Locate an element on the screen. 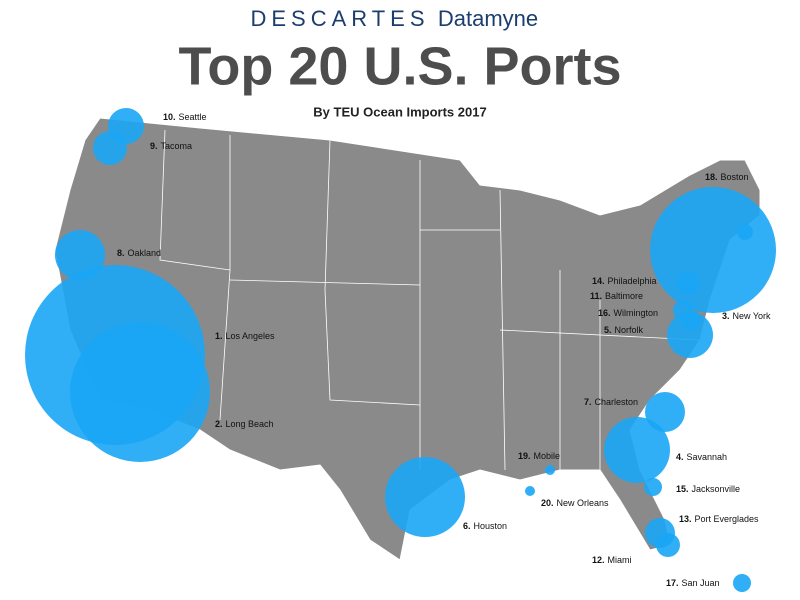  port-label: 13. Port Everglades is located at coordinates (719, 519).